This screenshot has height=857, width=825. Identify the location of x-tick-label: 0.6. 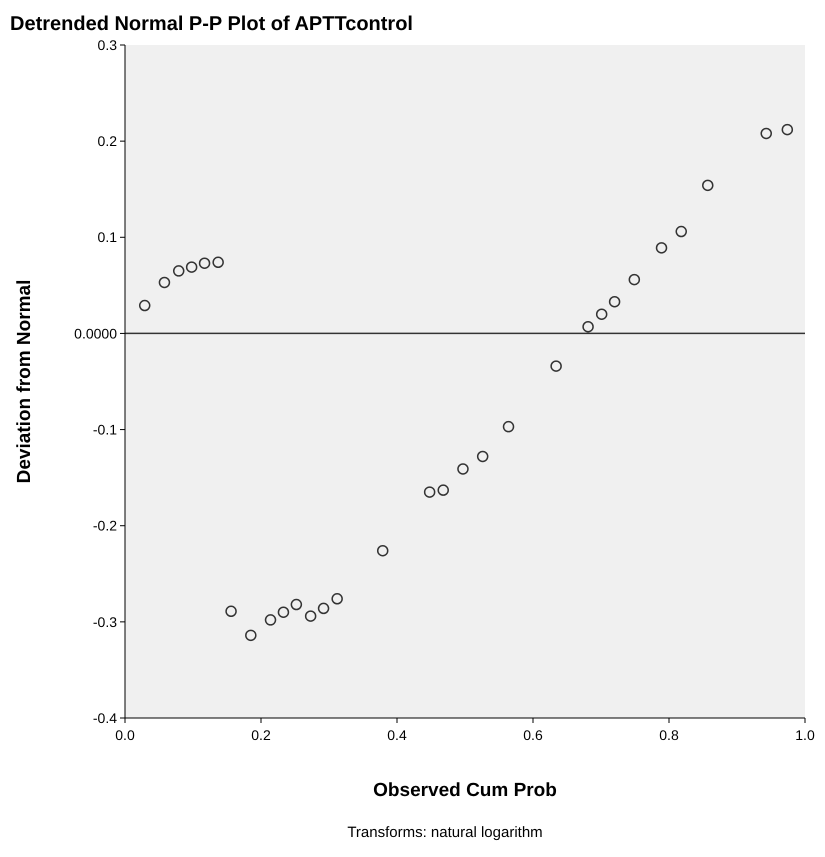
(533, 735).